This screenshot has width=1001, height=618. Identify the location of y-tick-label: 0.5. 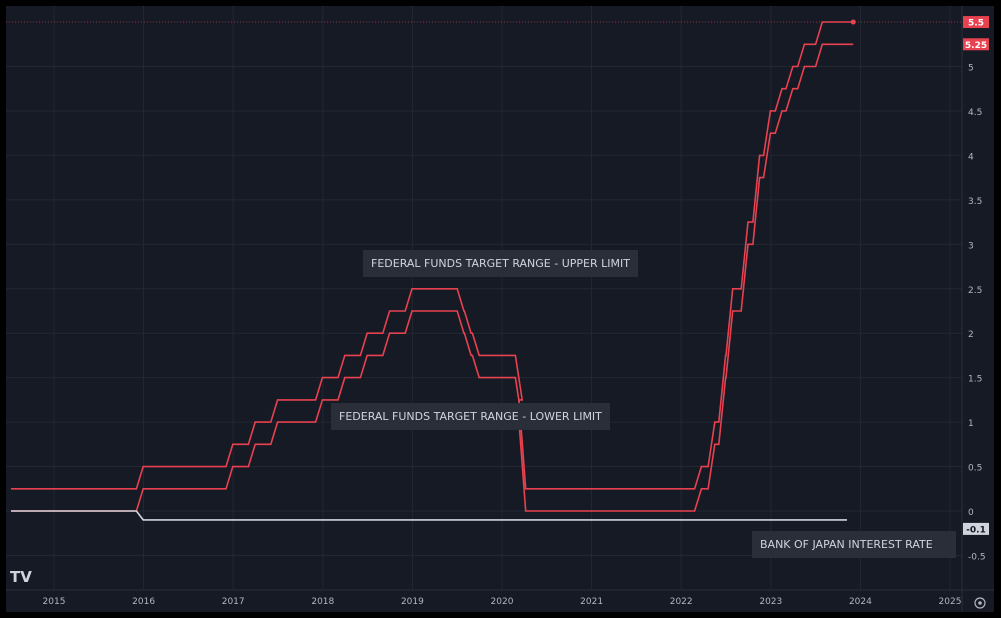
(975, 469).